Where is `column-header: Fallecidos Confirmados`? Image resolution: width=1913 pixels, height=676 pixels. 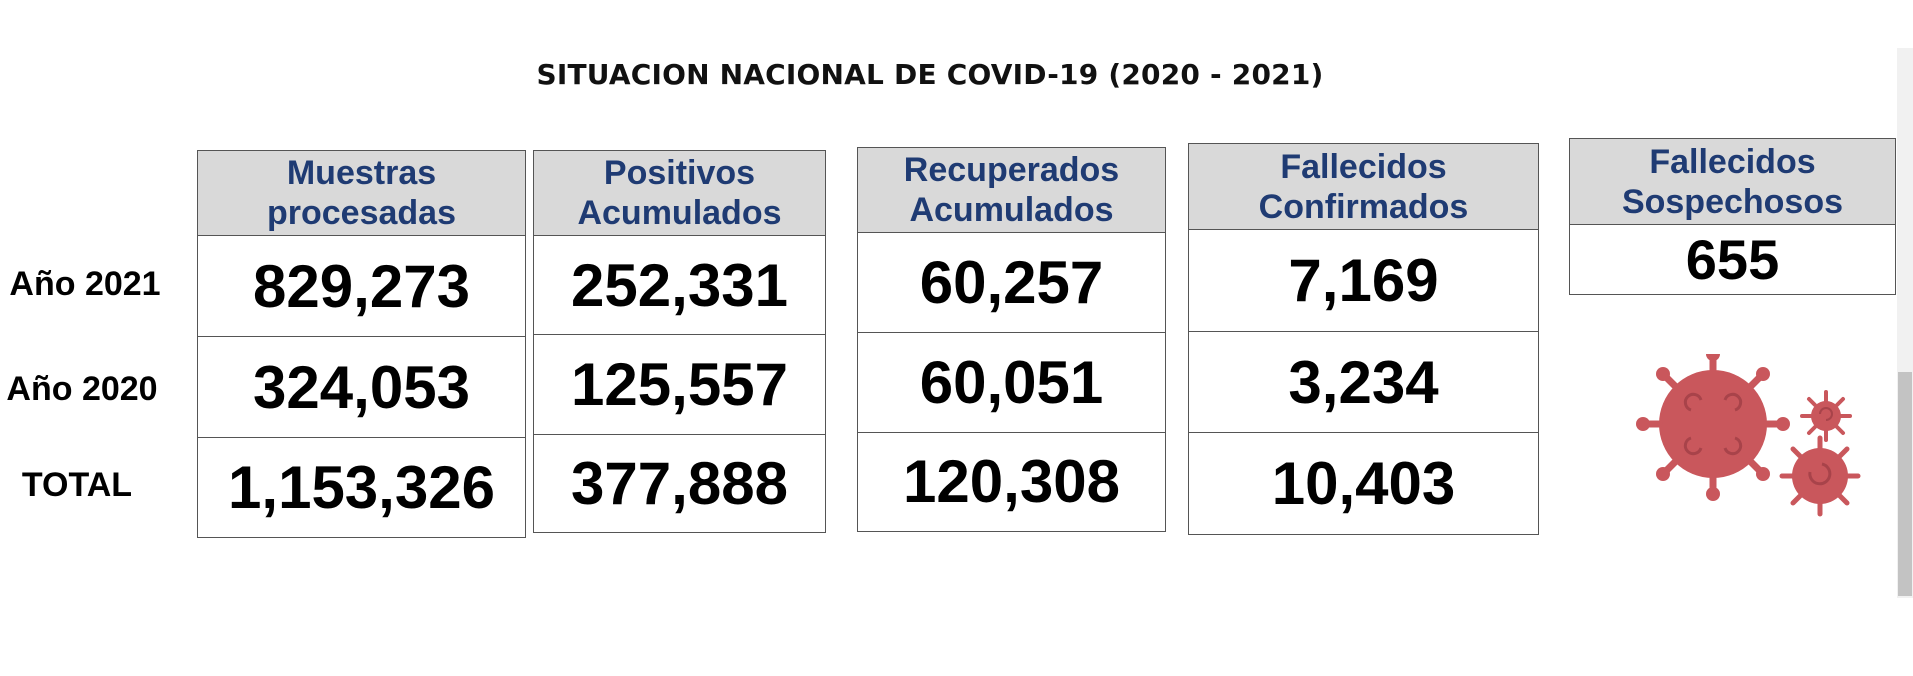 column-header: Fallecidos Confirmados is located at coordinates (1363, 187).